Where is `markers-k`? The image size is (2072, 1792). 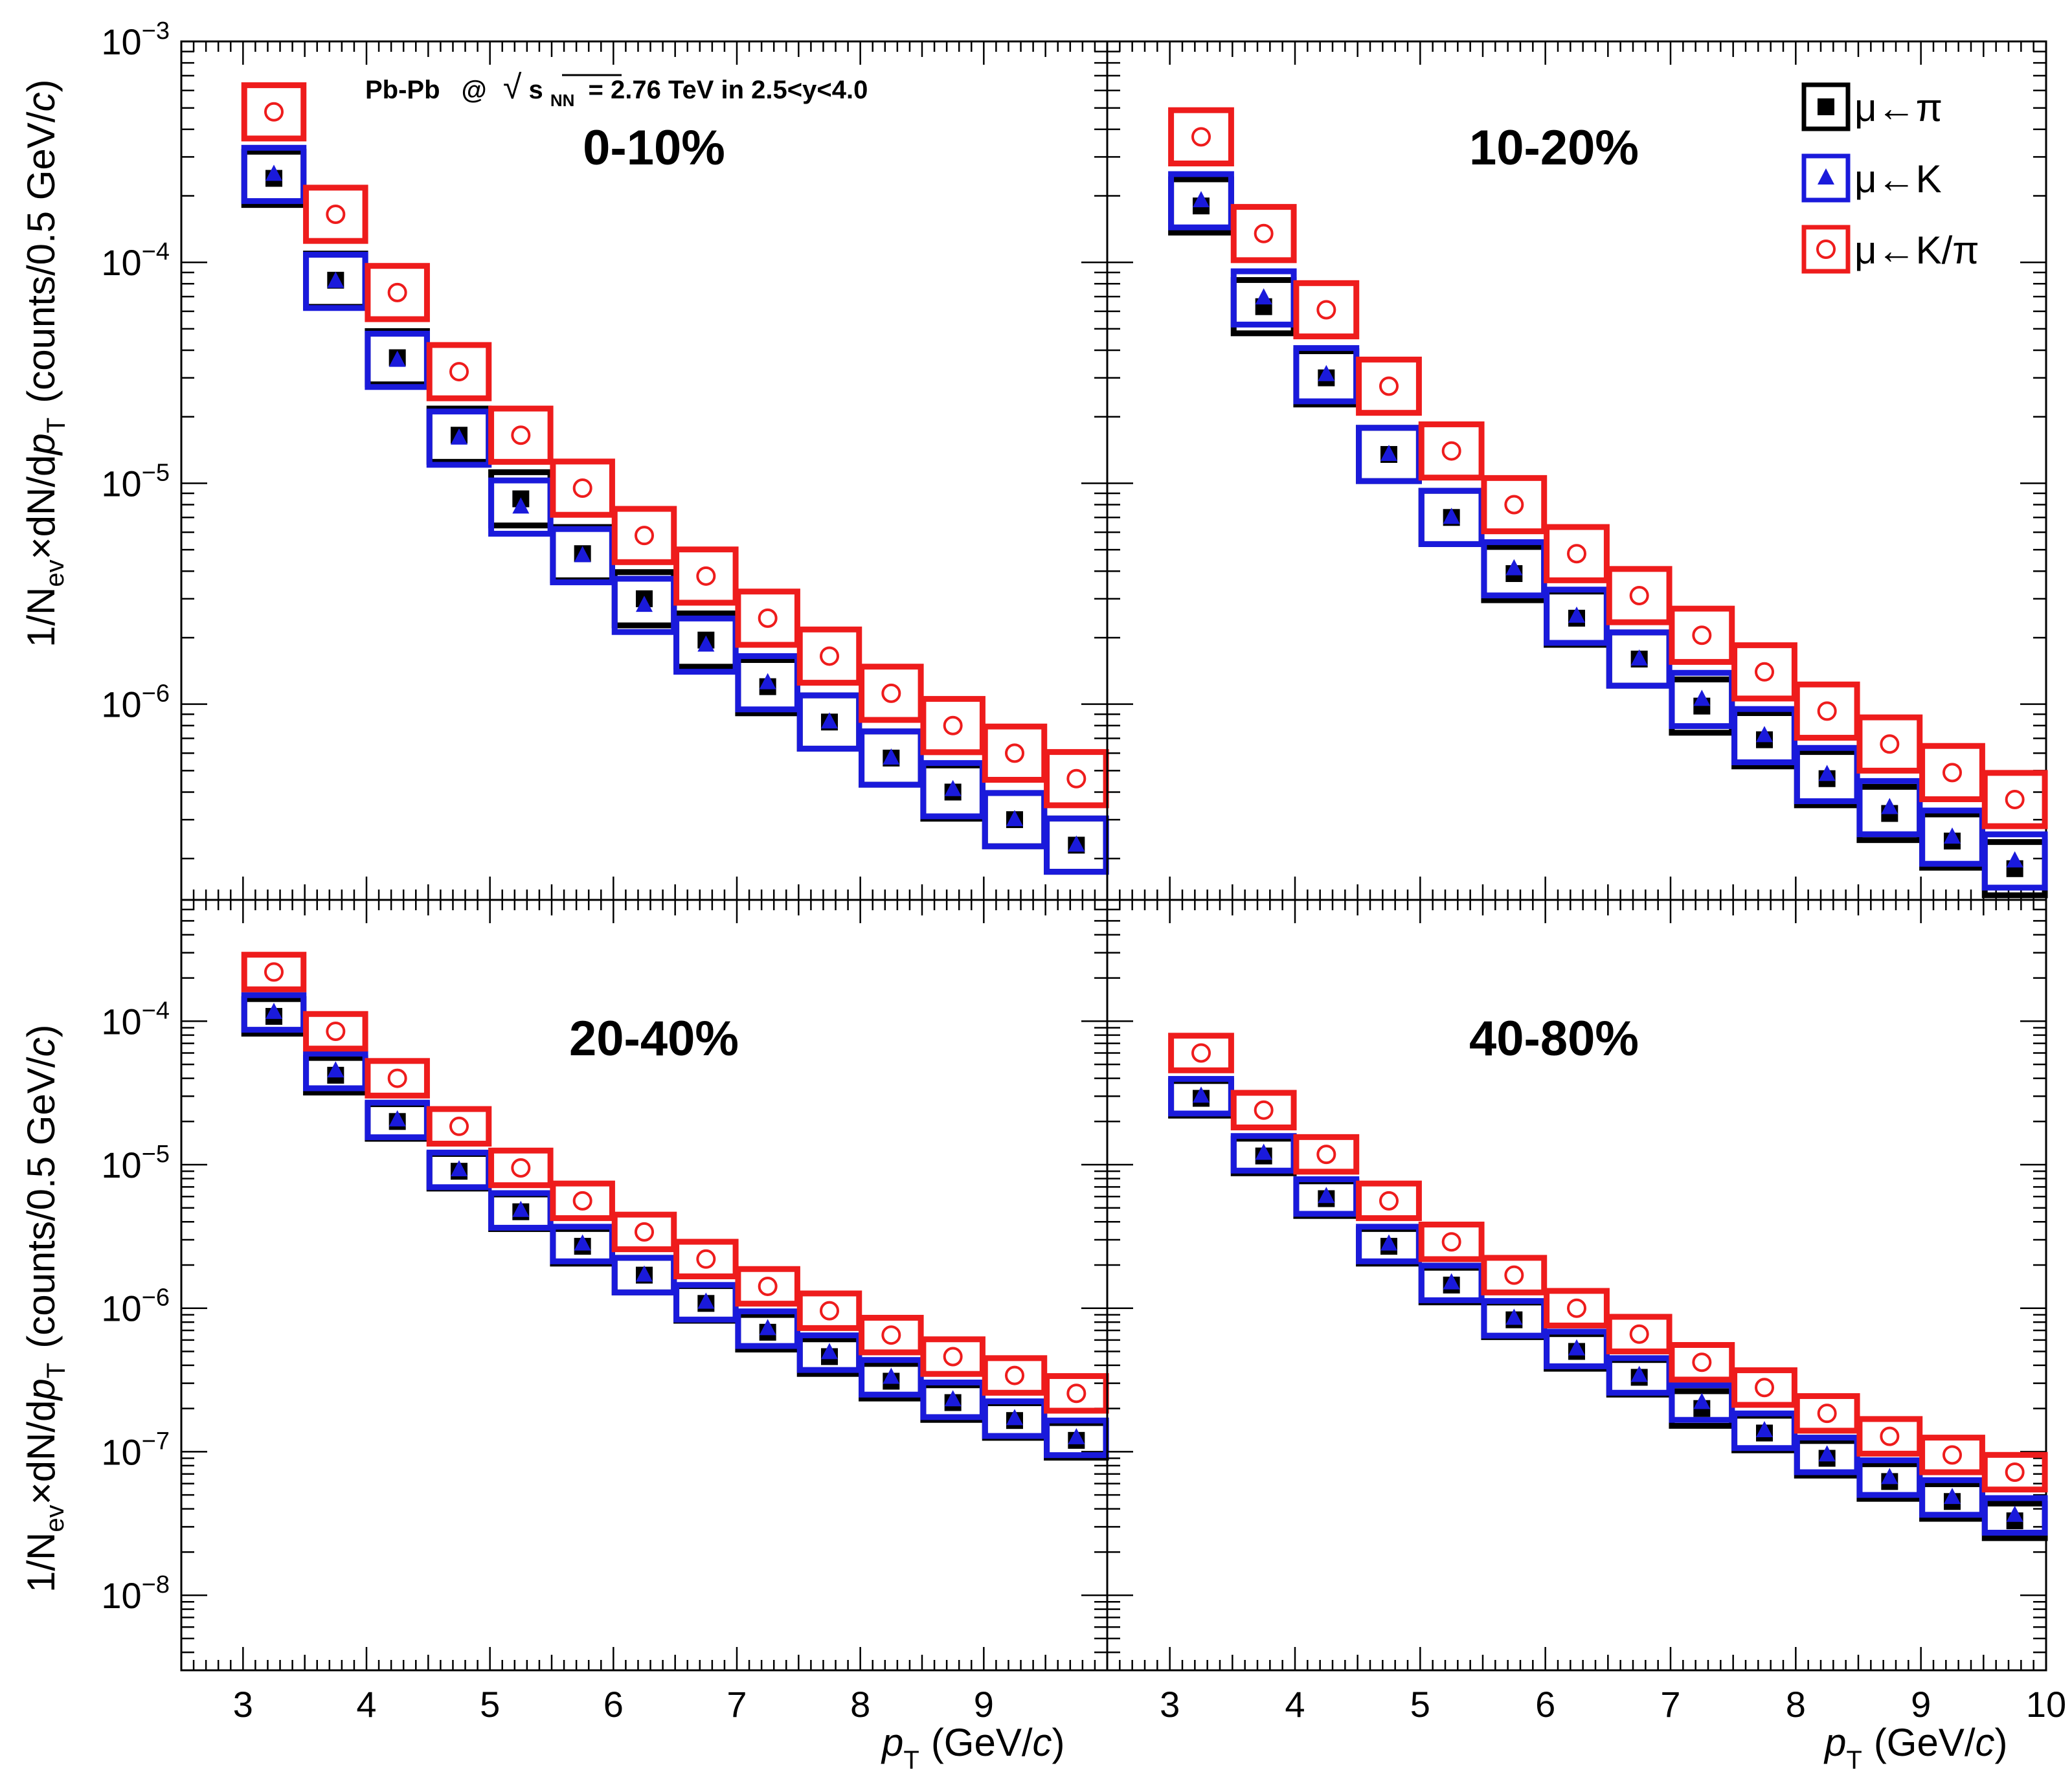
markers-k is located at coordinates (675, 1223).